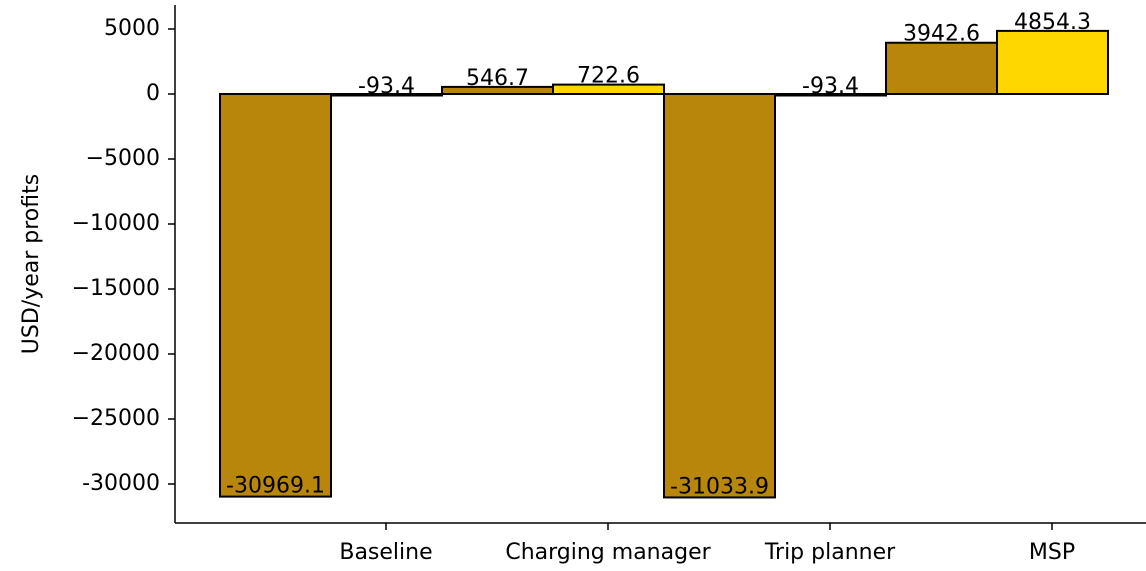 The width and height of the screenshot is (1146, 571). I want to click on y-tick-label-2: −5000, so click(123, 158).